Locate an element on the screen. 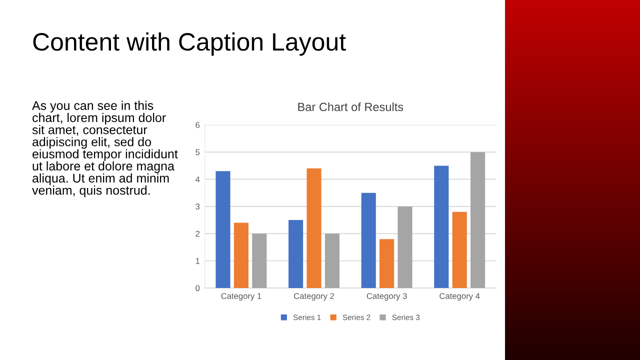  y-tick-label: 1 is located at coordinates (198, 261).